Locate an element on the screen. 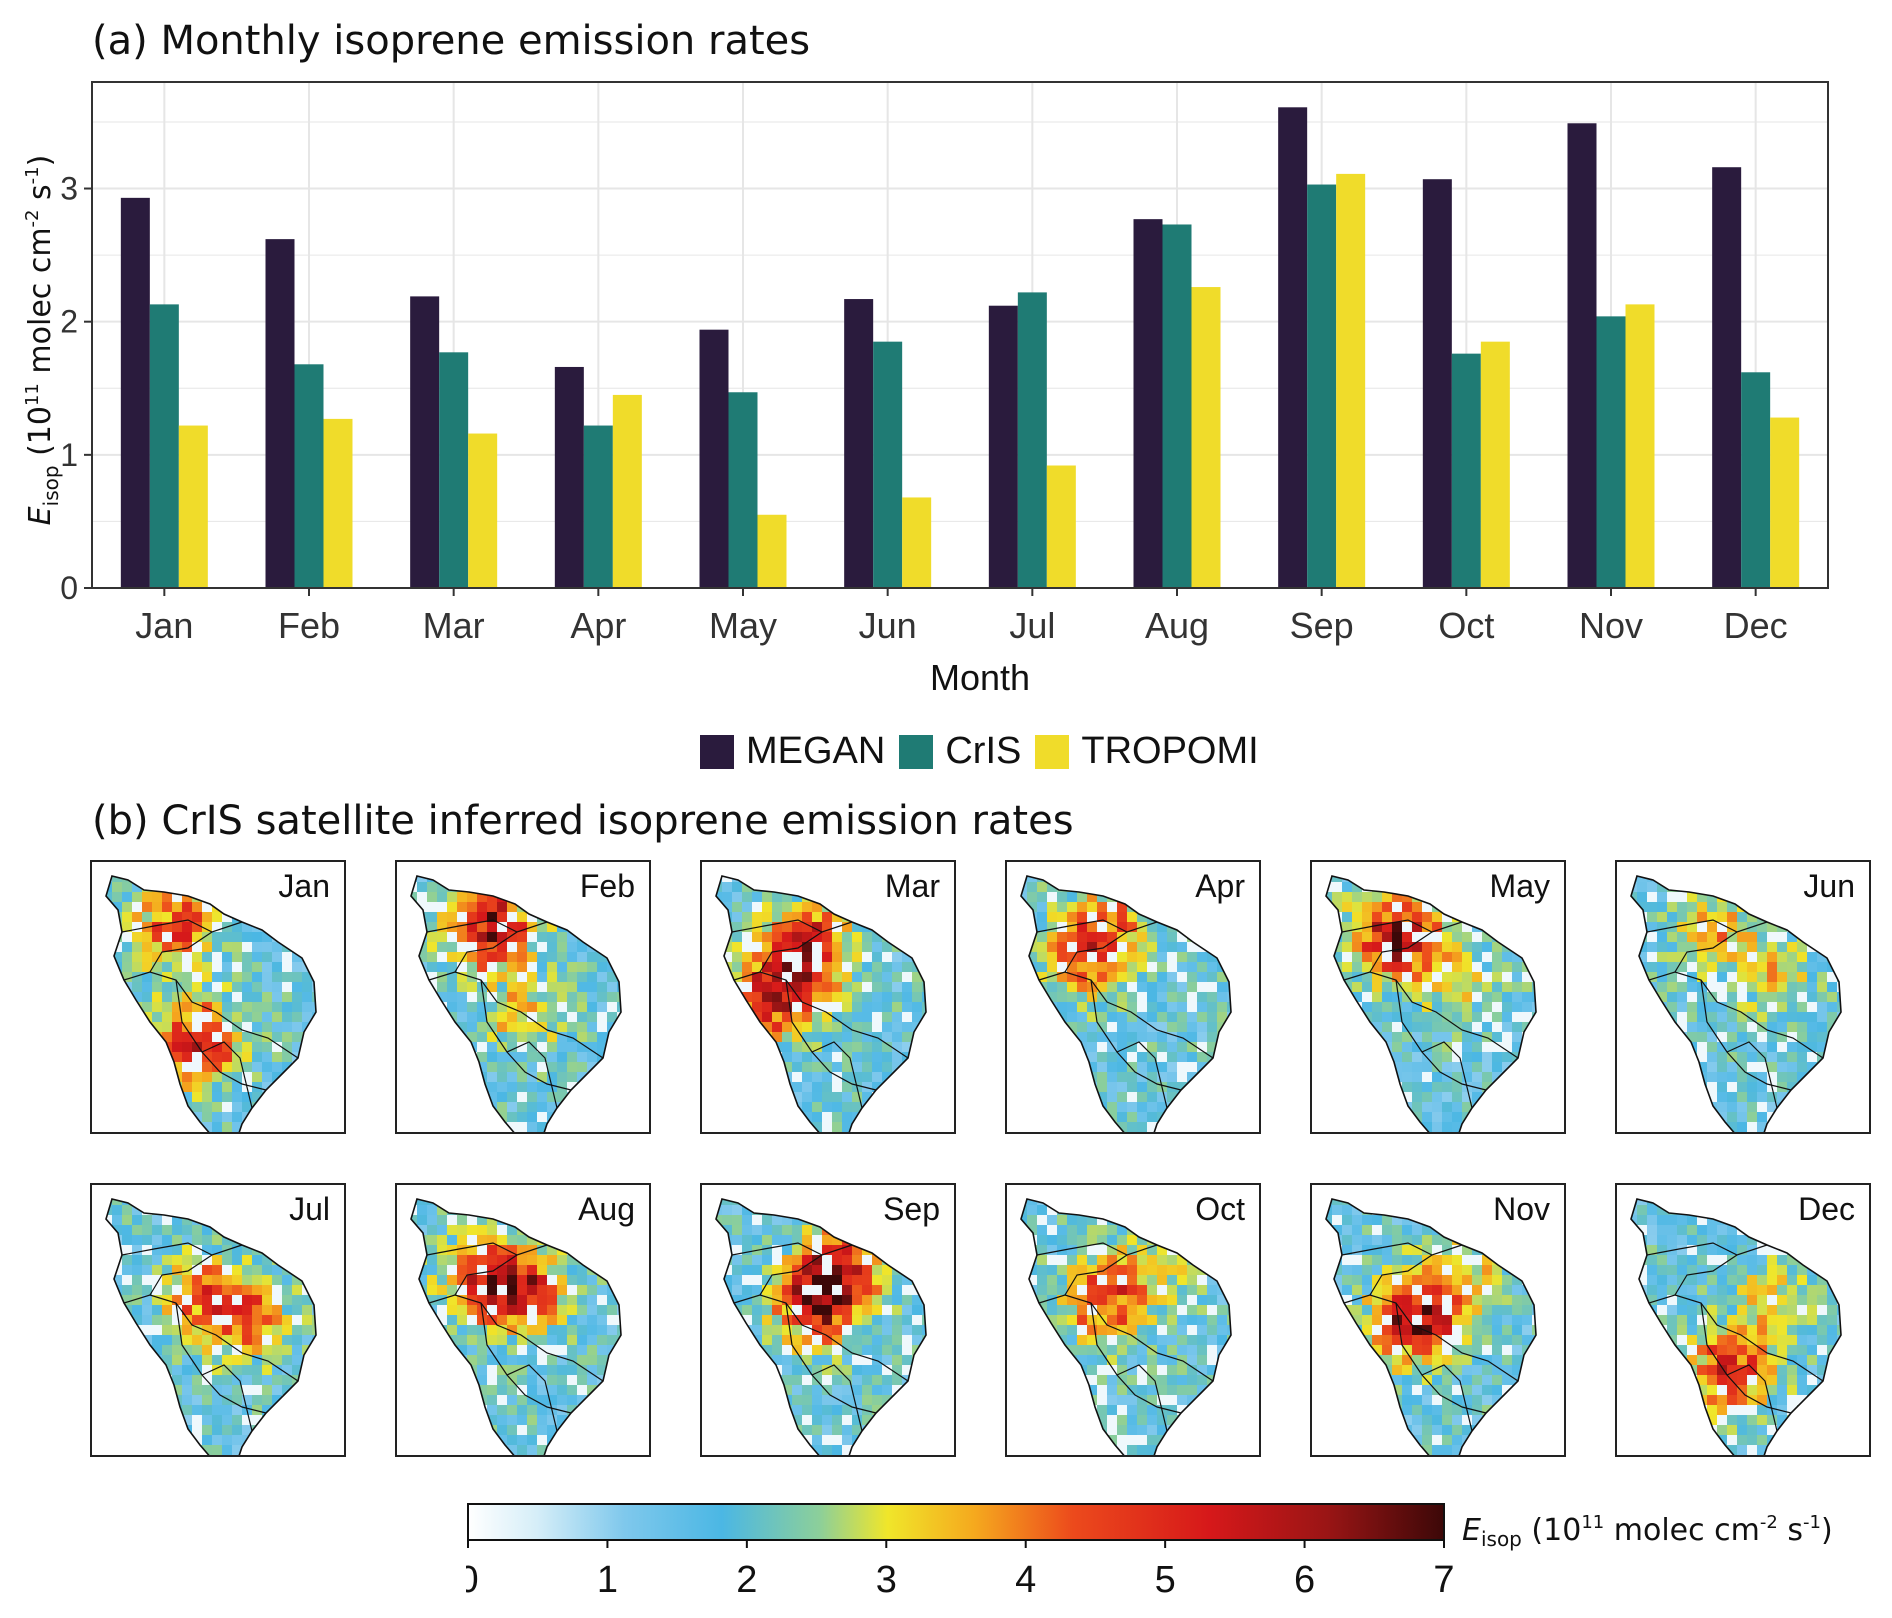 The height and width of the screenshot is (1618, 1892). x-tick-label-aug: Aug is located at coordinates (1177, 625).